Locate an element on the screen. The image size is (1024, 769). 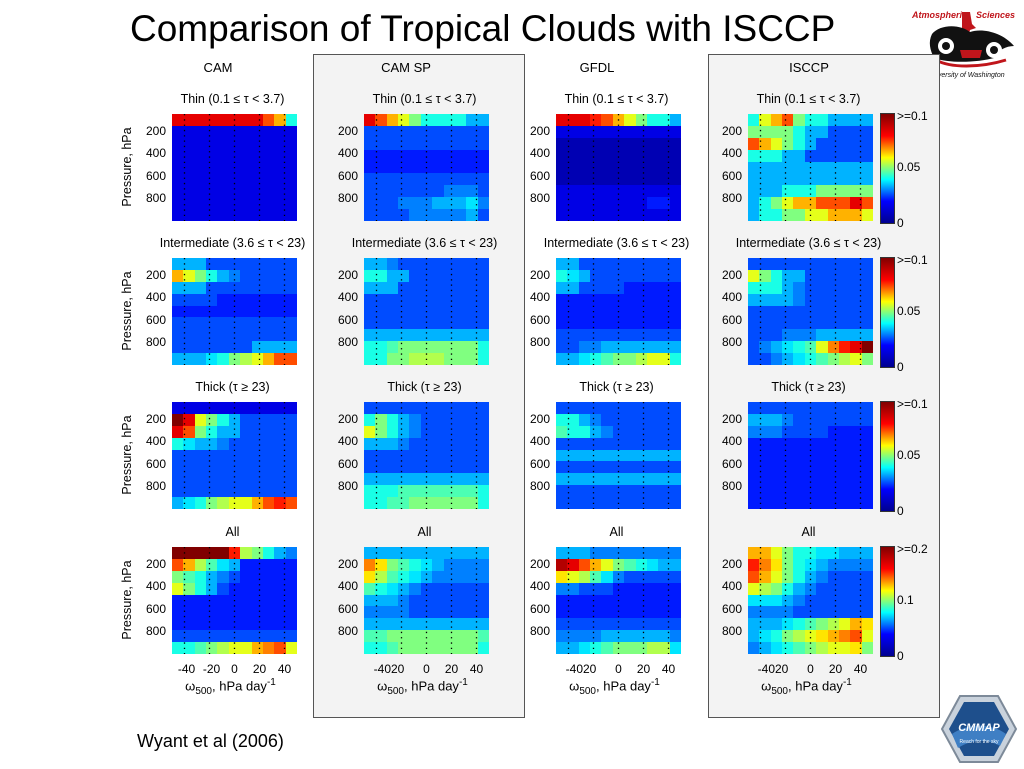
x-axis-label: ω500, hPa day-1 is located at coordinates (422, 687).